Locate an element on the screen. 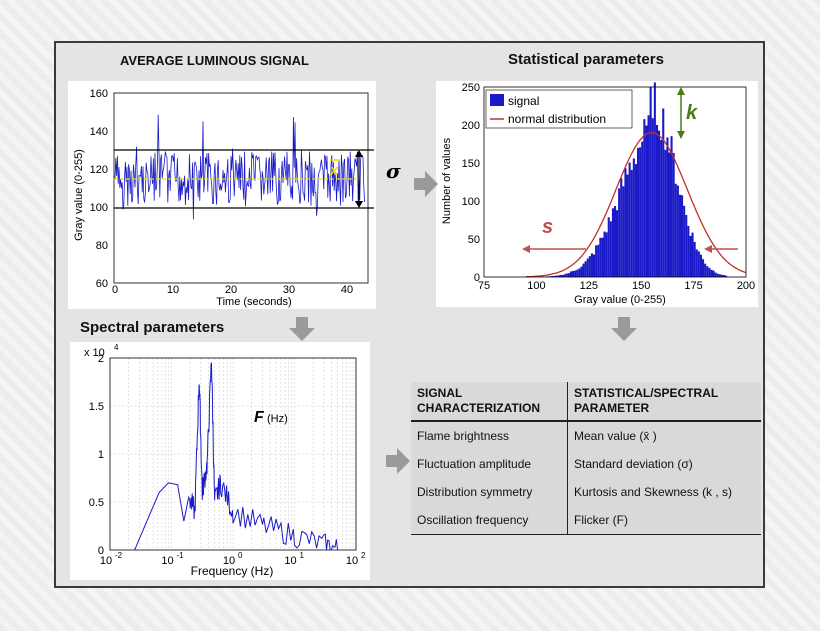  right-arrow-bottom is located at coordinates (398, 461).